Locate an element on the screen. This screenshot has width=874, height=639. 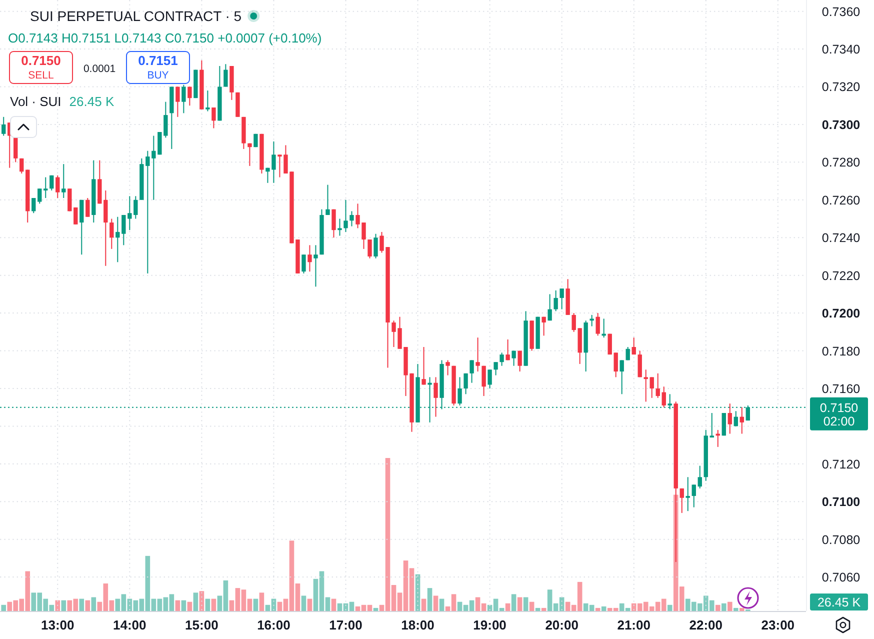
y-tick-label: 0.7080 is located at coordinates (841, 539).